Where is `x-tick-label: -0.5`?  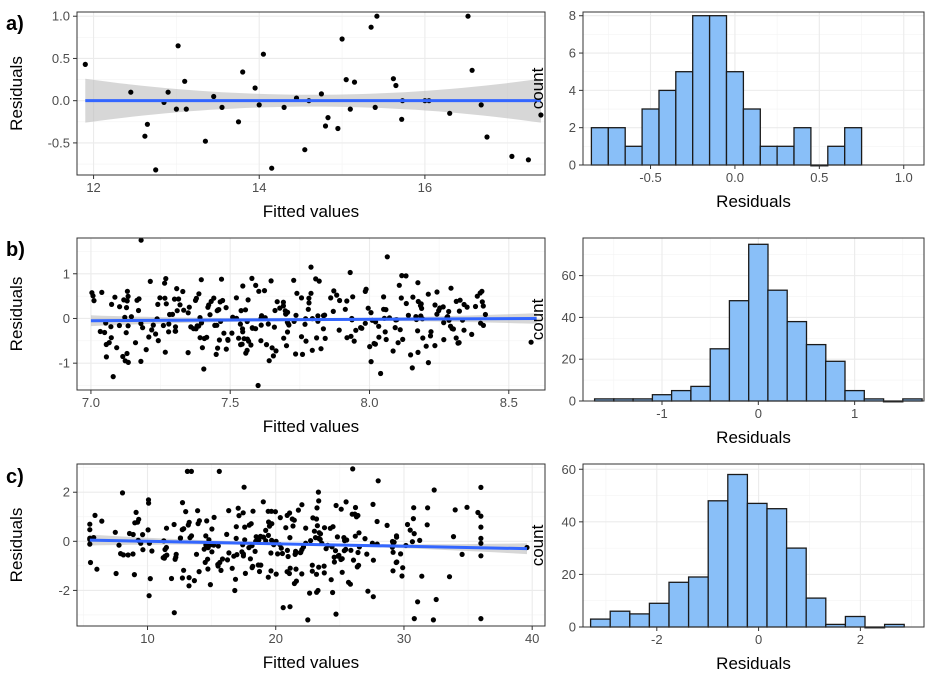 x-tick-label: -0.5 is located at coordinates (650, 177).